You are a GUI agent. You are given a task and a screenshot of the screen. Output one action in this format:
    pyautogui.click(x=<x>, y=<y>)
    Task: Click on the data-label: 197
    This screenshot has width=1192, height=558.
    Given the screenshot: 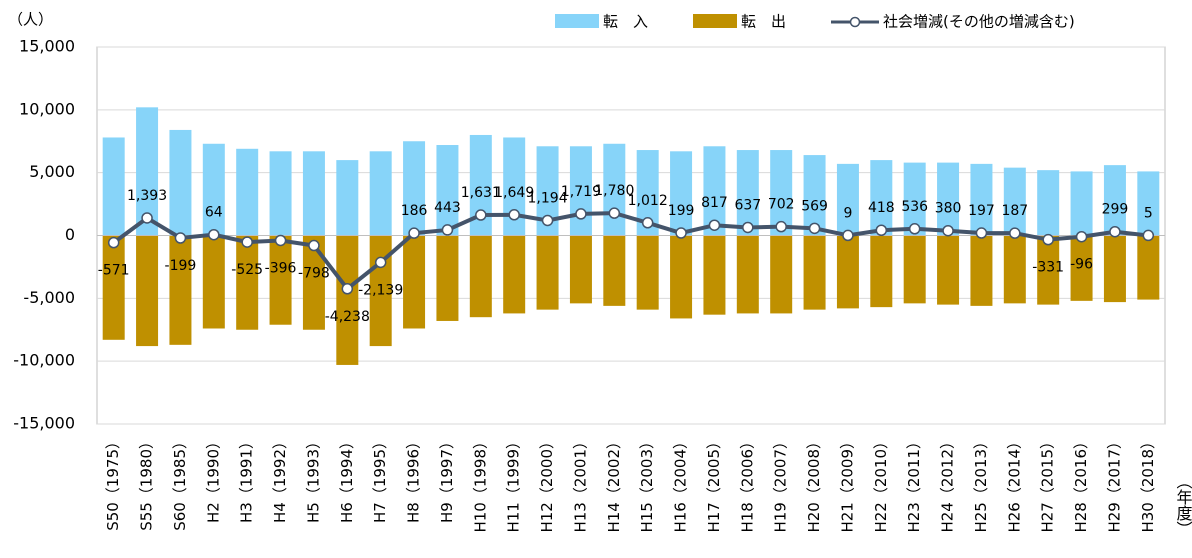 What is the action you would take?
    pyautogui.click(x=981, y=211)
    